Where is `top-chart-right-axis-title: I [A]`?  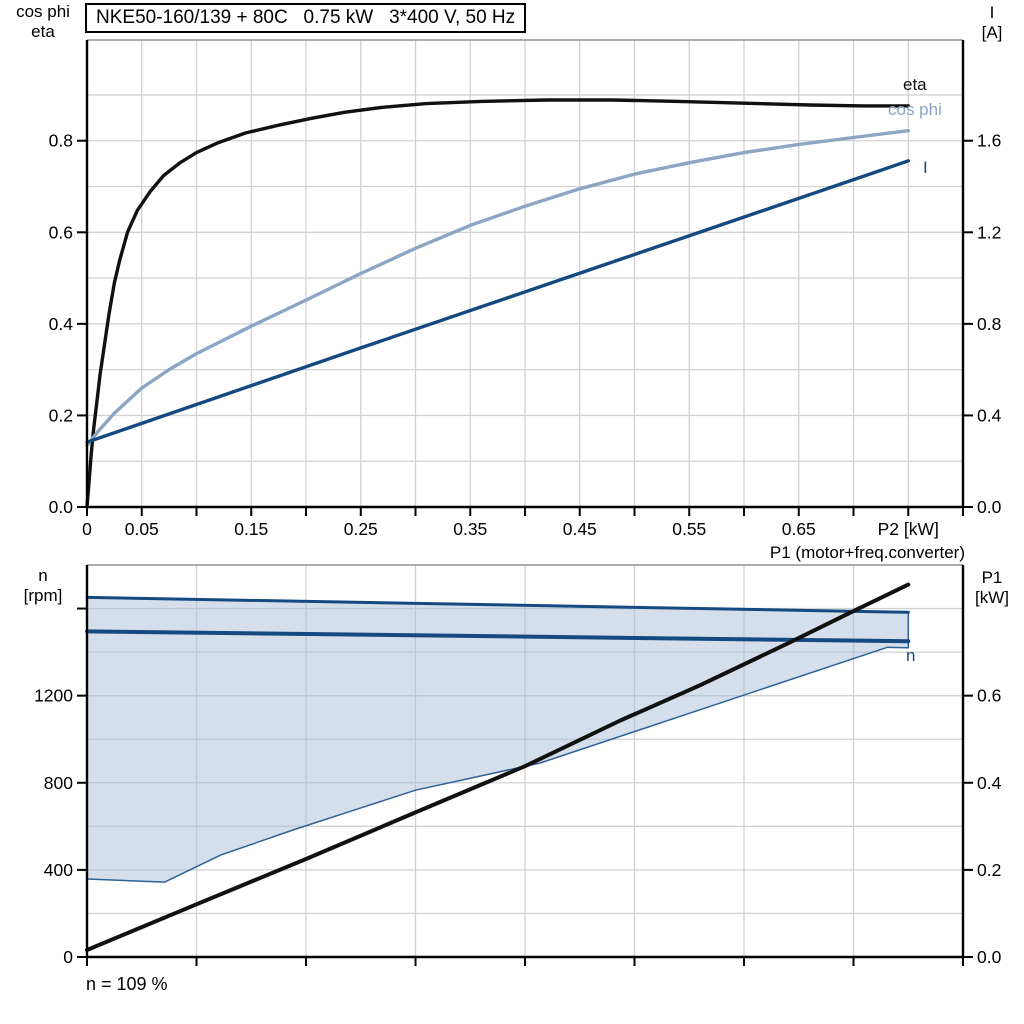 top-chart-right-axis-title: I [A] is located at coordinates (992, 22).